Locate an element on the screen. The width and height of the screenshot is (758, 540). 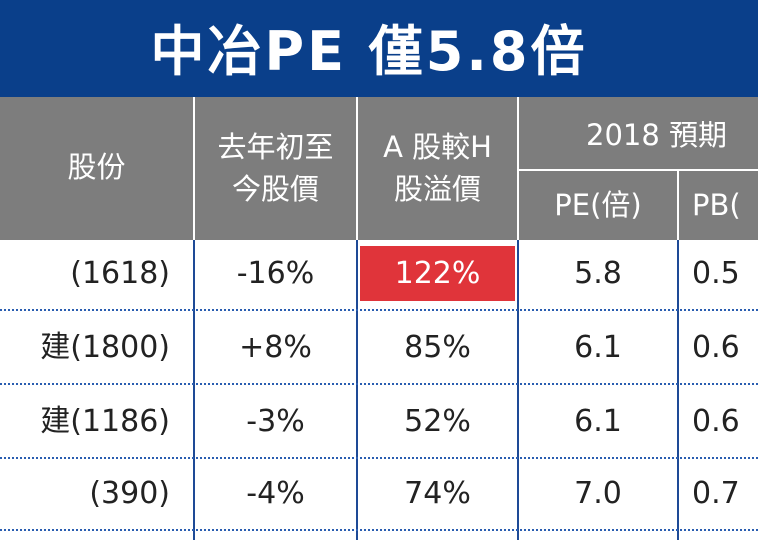
ytd-change: -3% is located at coordinates (275, 421).